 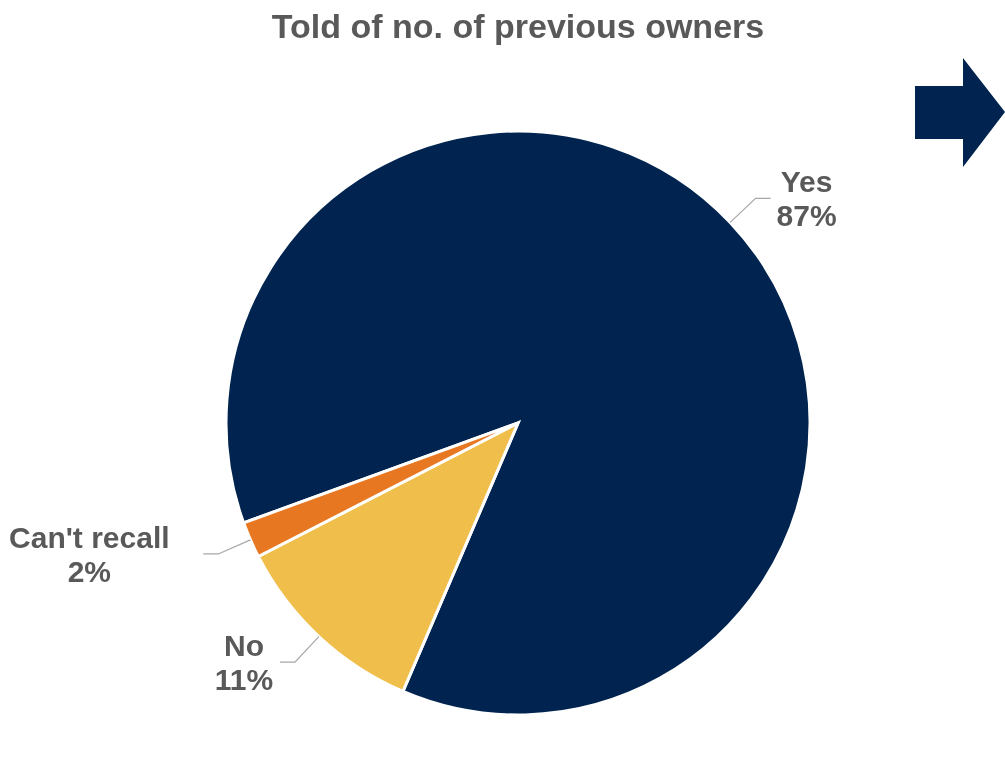 What do you see at coordinates (518, 26) in the screenshot?
I see `chart-title: Told of no. of previous owners` at bounding box center [518, 26].